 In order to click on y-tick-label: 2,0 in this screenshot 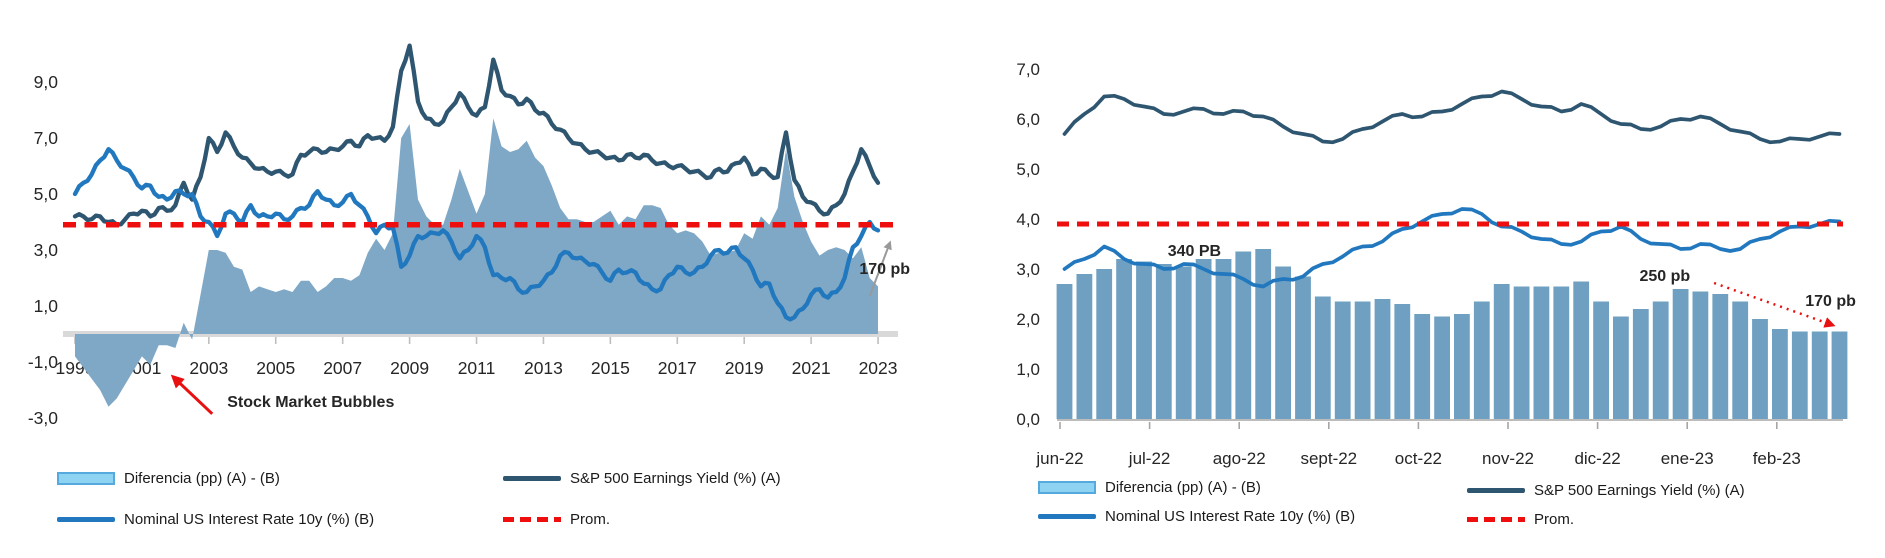, I will do `click(1028, 319)`.